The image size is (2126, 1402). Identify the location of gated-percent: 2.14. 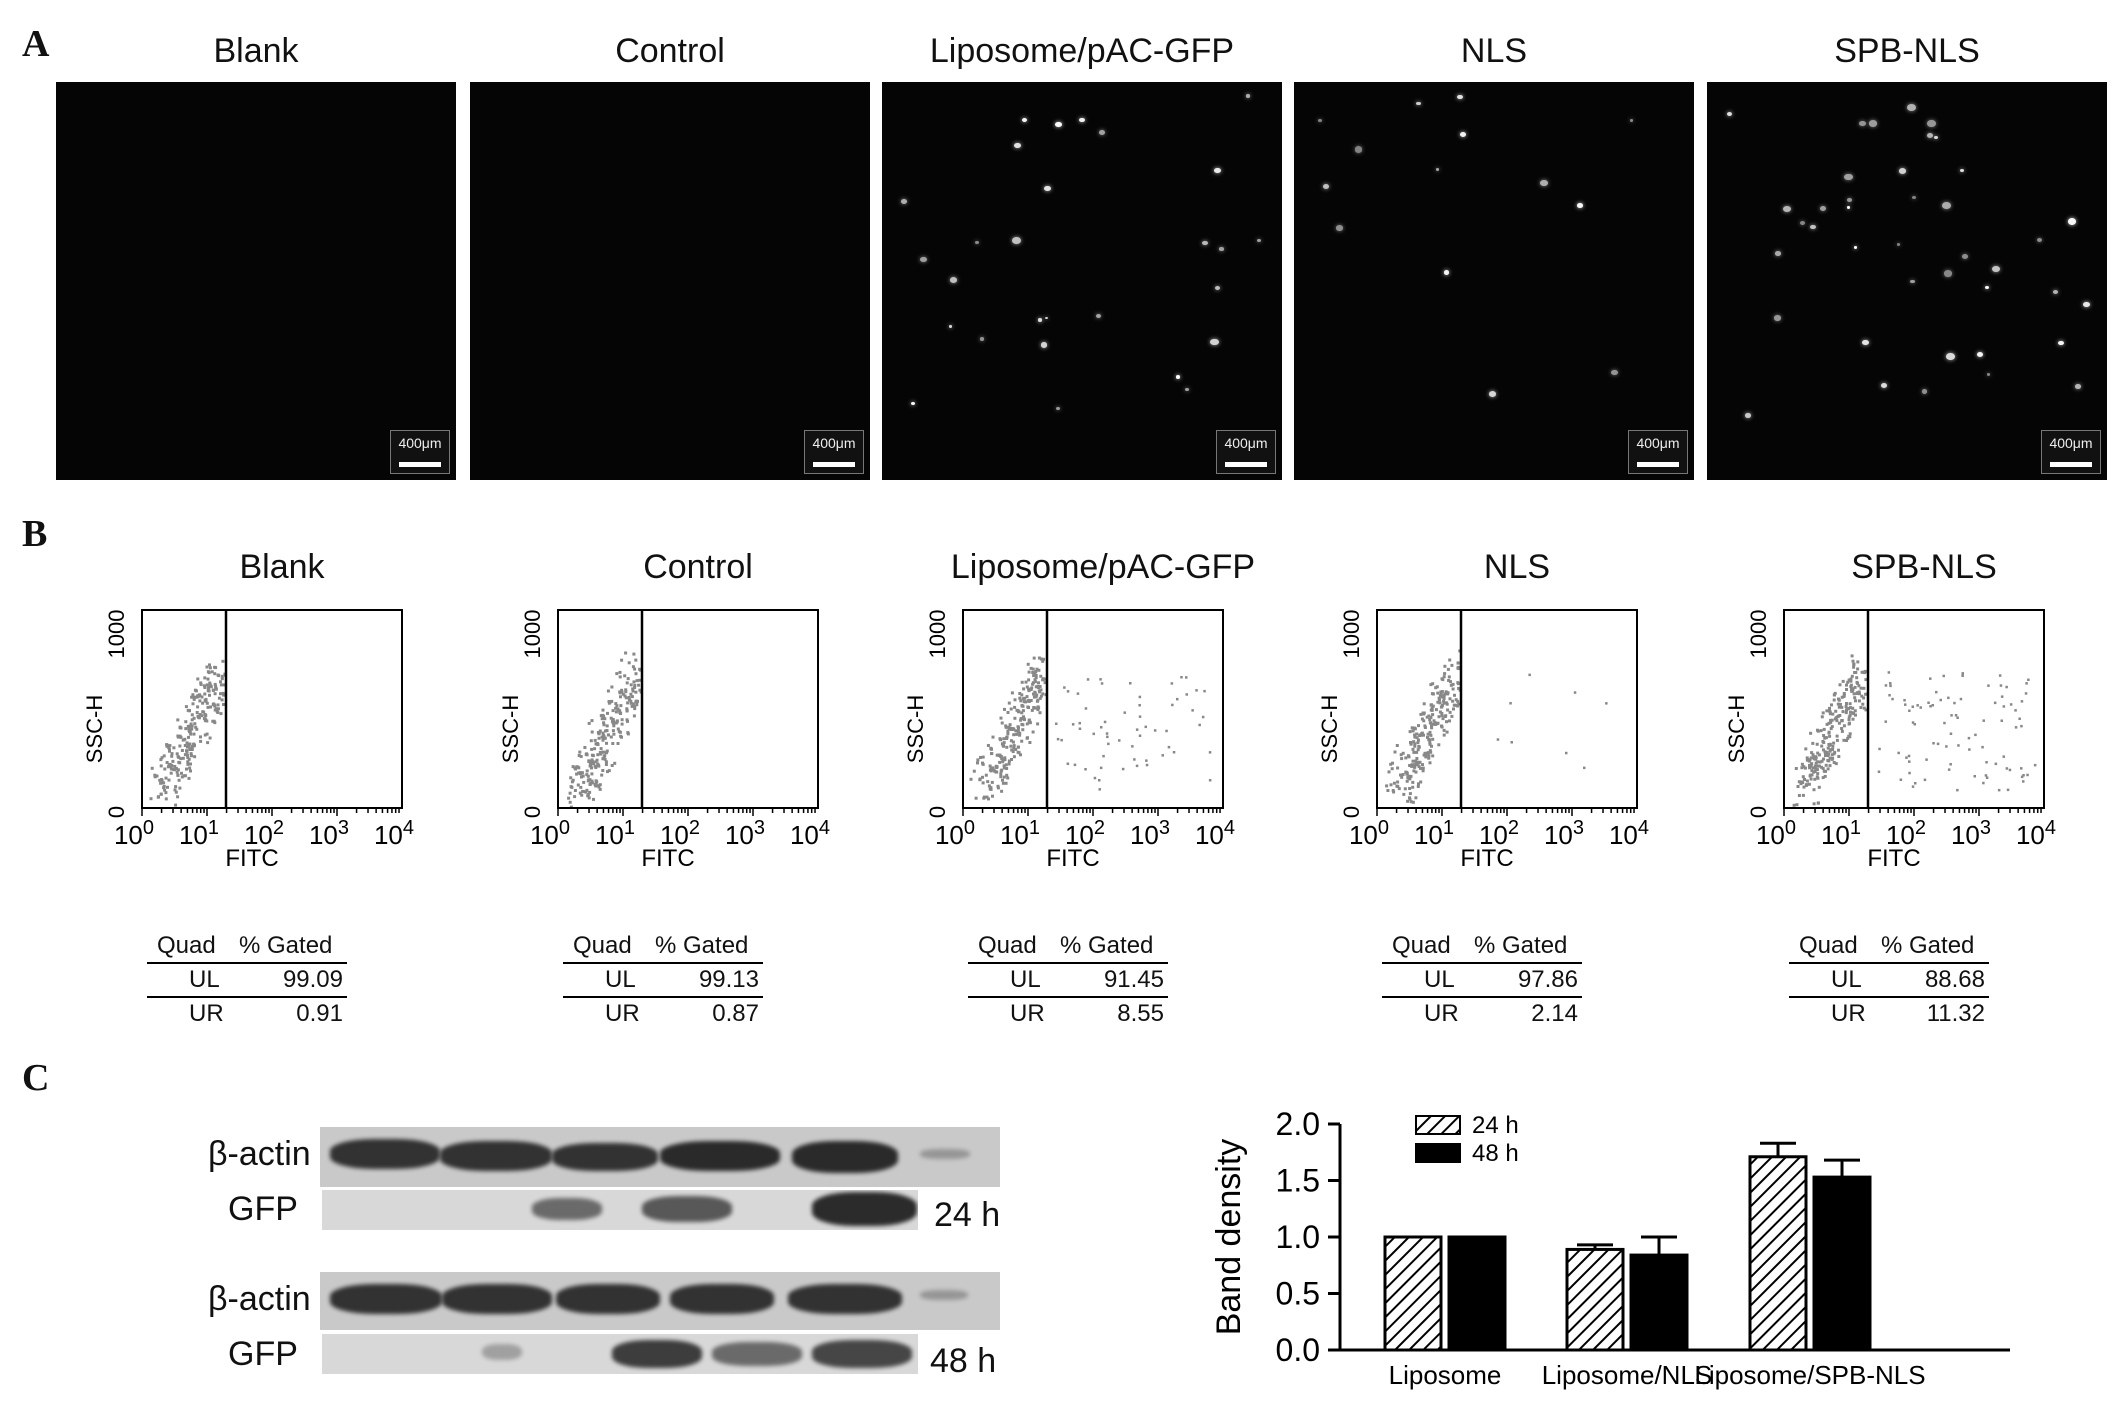
(1554, 1013).